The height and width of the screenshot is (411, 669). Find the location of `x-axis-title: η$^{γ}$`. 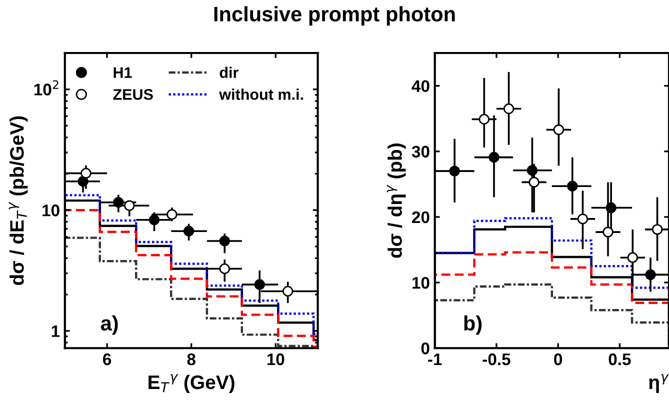

x-axis-title: η$^{γ}$ is located at coordinates (659, 383).